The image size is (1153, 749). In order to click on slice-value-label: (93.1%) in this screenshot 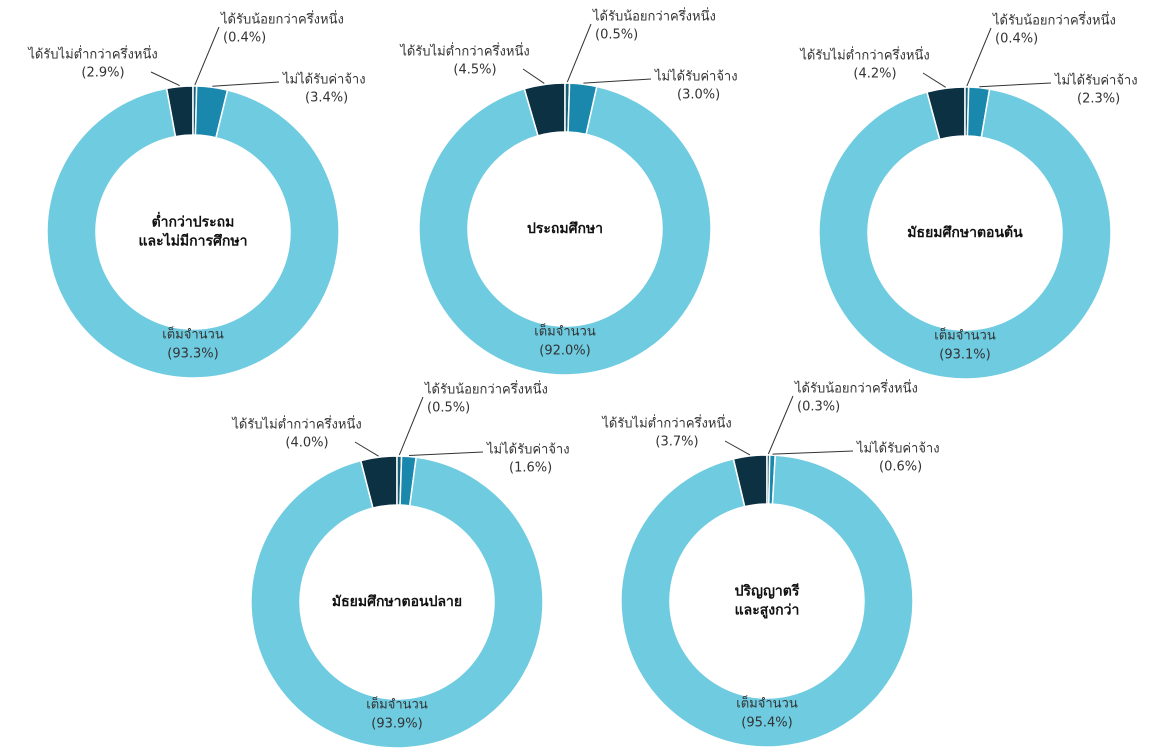, I will do `click(964, 355)`.